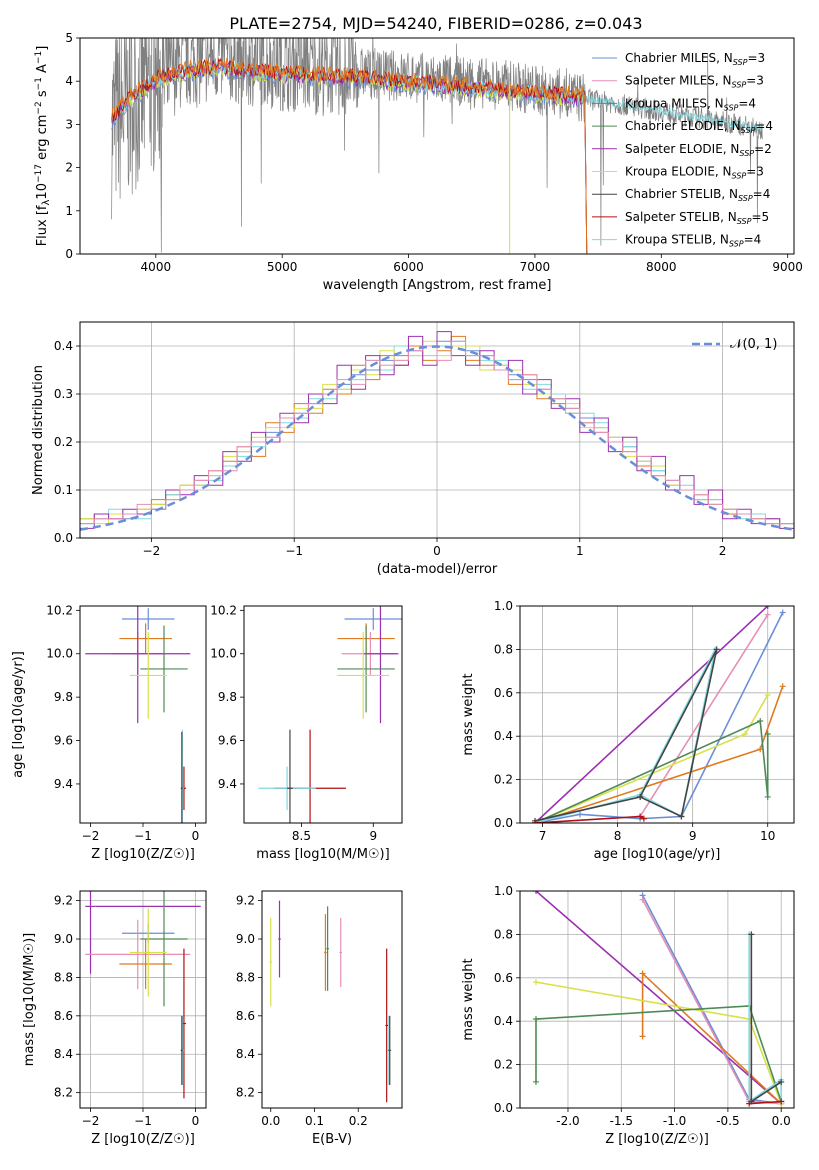  Describe the element at coordinates (723, 551) in the screenshot. I see `x-tick-label: 2` at that location.